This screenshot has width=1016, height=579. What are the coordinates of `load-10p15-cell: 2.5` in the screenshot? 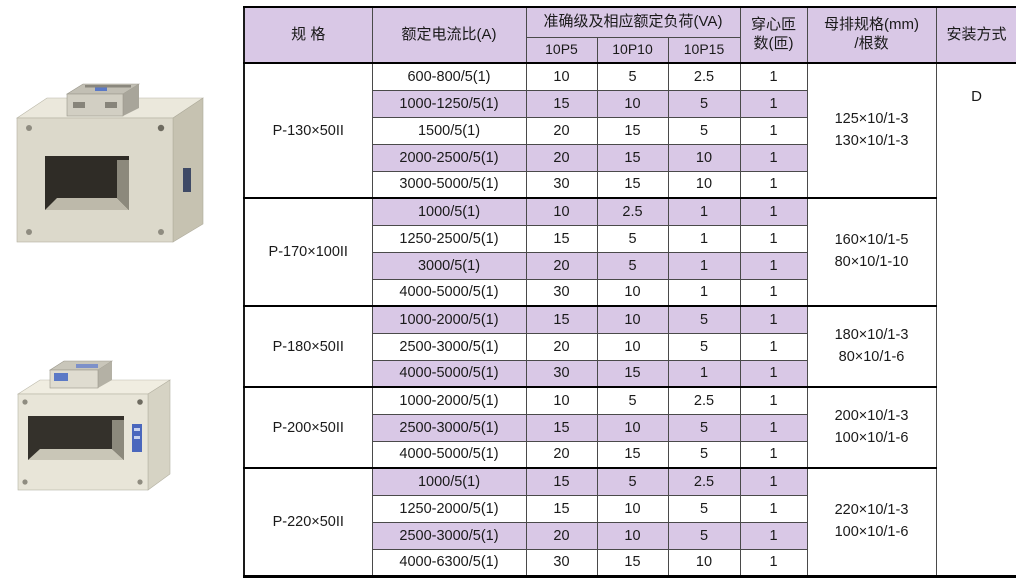 It's located at (704, 400).